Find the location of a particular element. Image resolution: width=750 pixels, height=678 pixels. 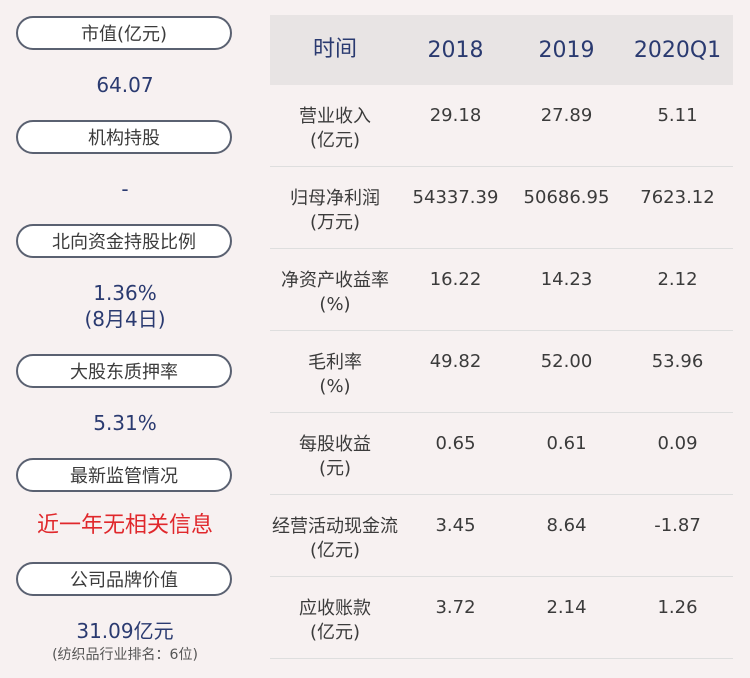

institutional-holding-value: - is located at coordinates (125, 189).